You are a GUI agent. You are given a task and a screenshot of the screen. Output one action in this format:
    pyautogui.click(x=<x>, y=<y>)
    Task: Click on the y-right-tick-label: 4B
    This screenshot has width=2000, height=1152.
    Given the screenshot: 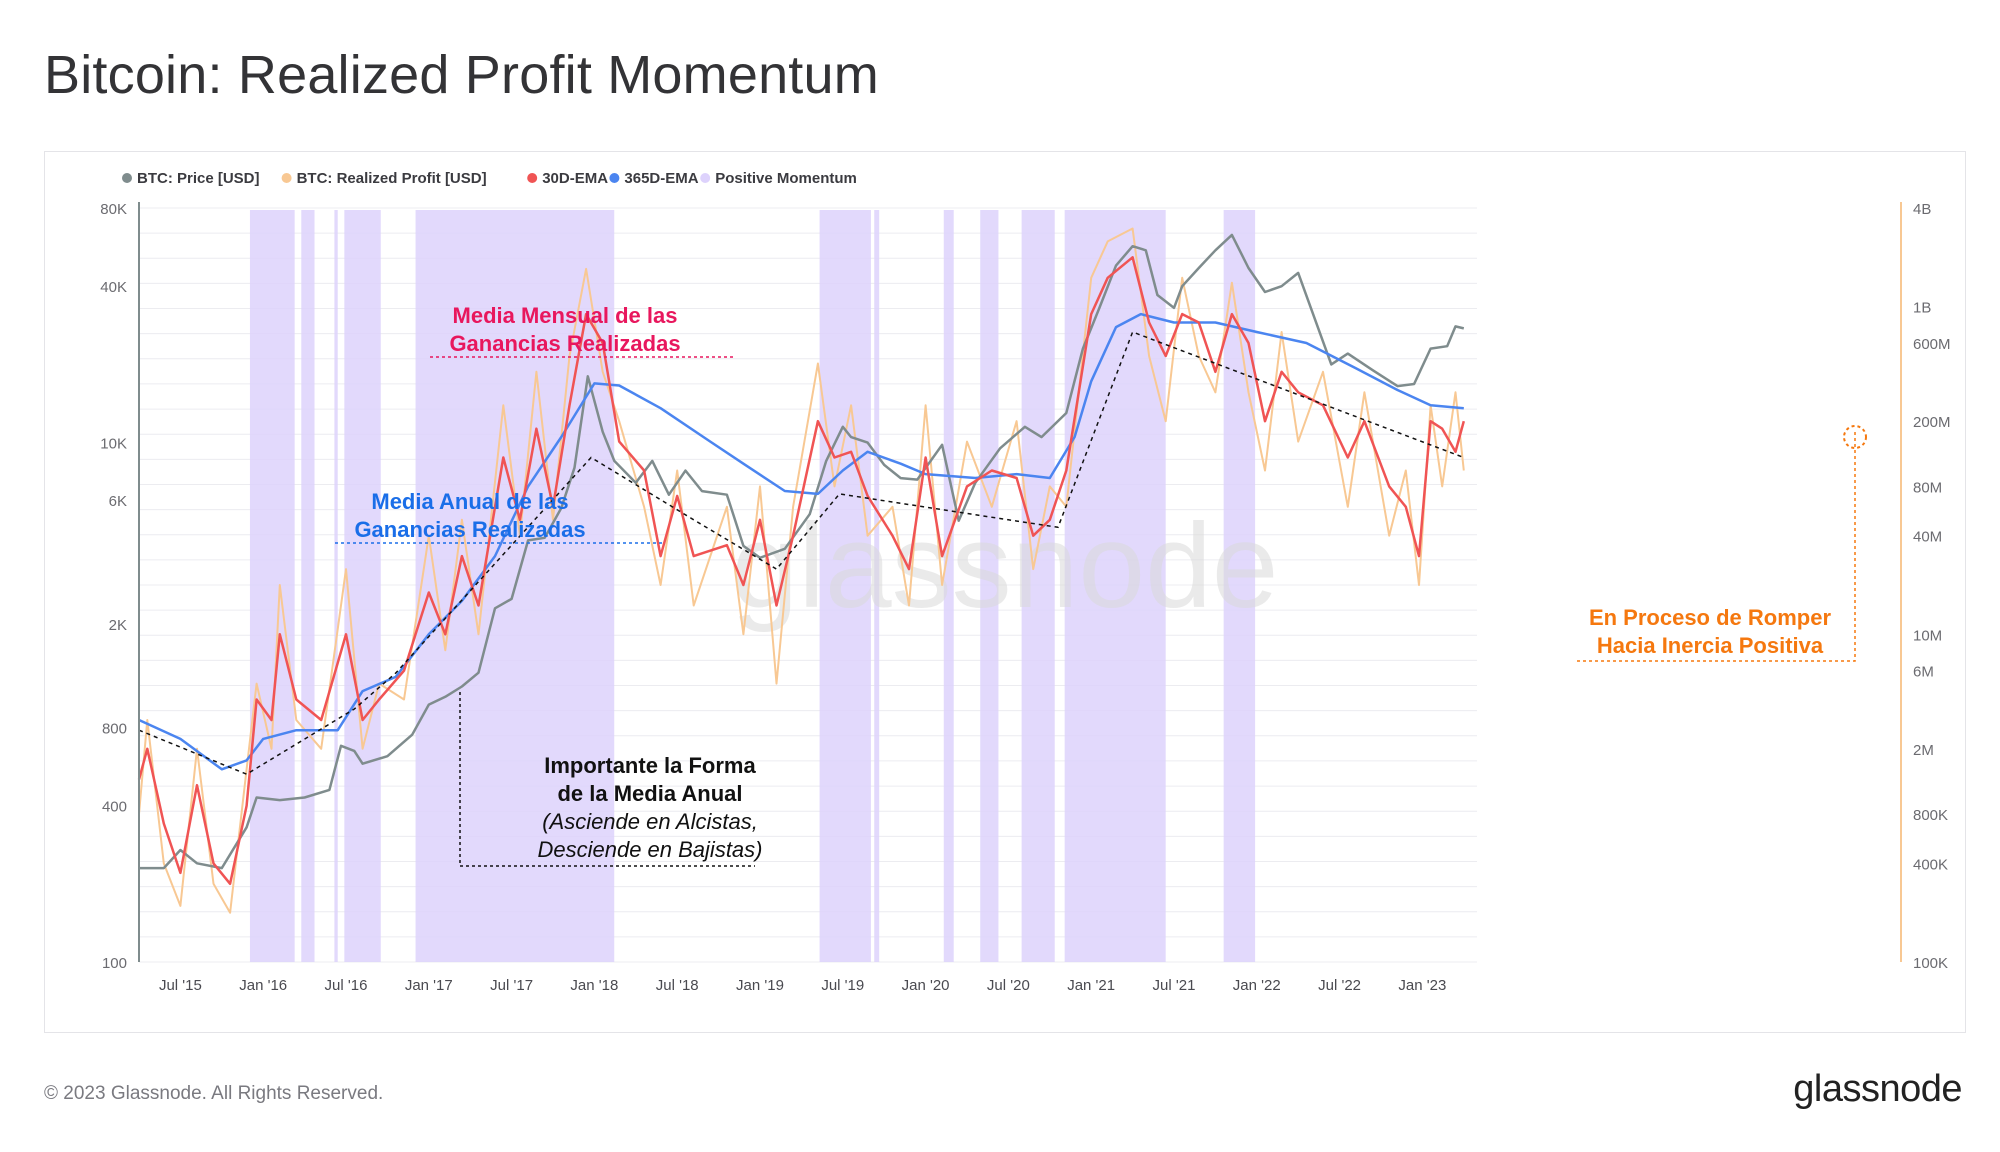 What is the action you would take?
    pyautogui.click(x=1922, y=209)
    